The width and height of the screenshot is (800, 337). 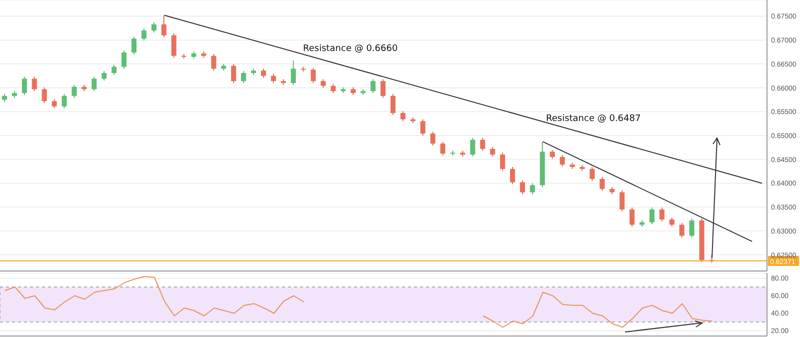 What do you see at coordinates (350, 49) in the screenshot?
I see `annotation: Resistance @ 0.6660` at bounding box center [350, 49].